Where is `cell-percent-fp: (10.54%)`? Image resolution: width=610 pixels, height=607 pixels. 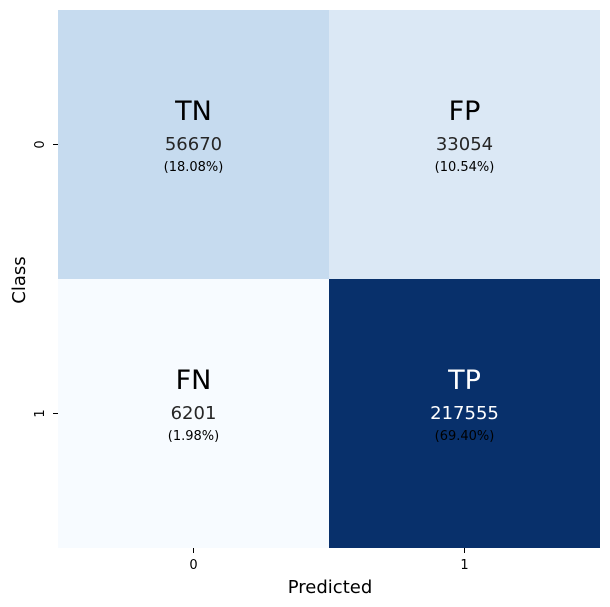 cell-percent-fp: (10.54%) is located at coordinates (465, 167).